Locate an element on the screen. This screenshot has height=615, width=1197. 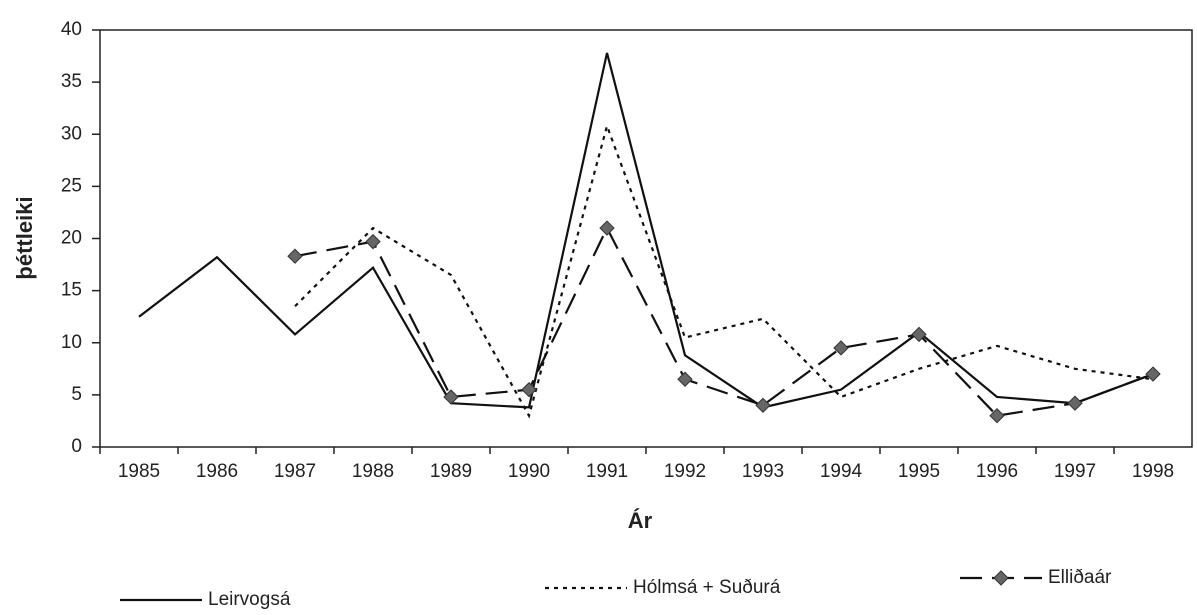
x-tick-label: 1995 is located at coordinates (919, 471).